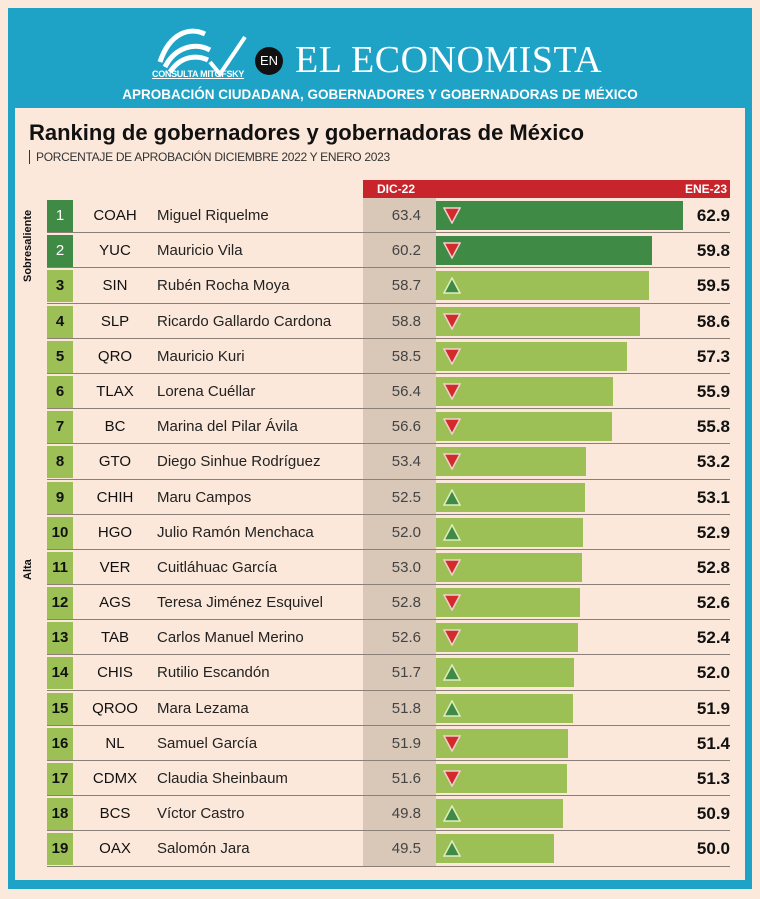 Image resolution: width=760 pixels, height=899 pixels. I want to click on governor-name: Mauricio Kuri, so click(201, 356).